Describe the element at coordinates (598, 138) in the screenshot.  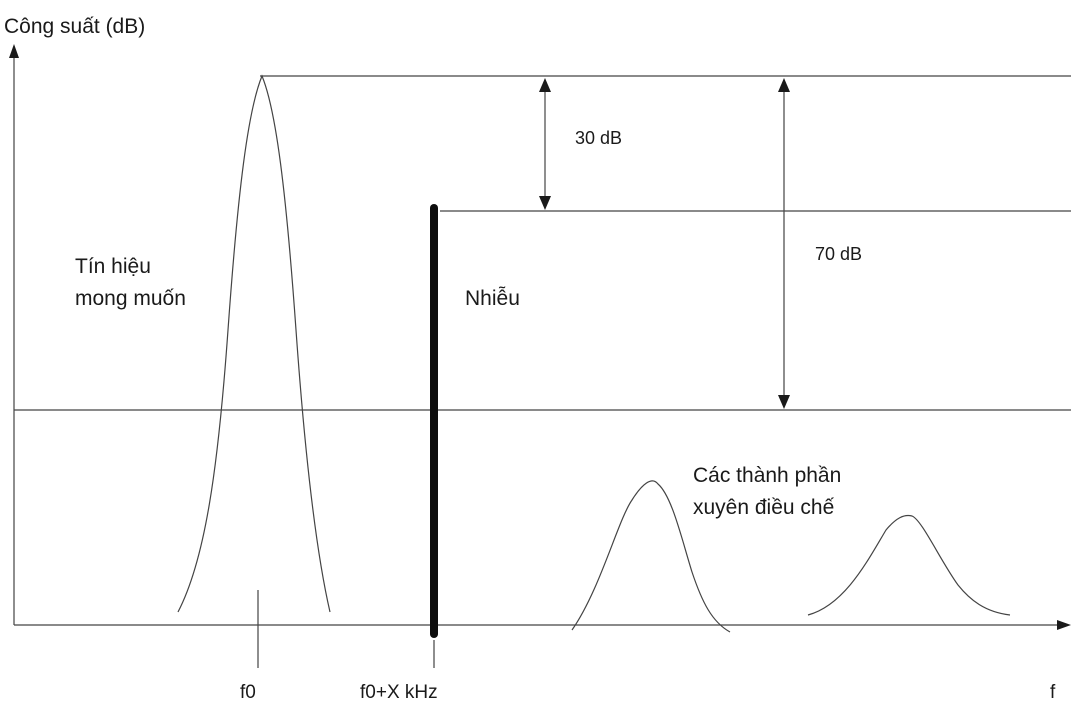
I see `gap-30db-label: 30 dB` at that location.